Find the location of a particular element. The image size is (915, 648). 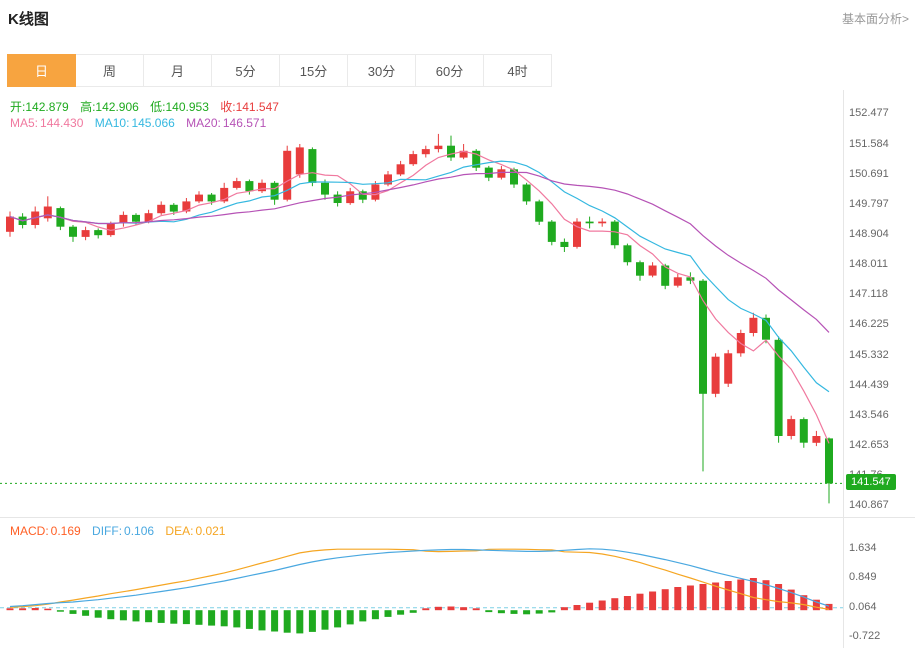

high-readout: 高:142.906 is located at coordinates (109, 107).